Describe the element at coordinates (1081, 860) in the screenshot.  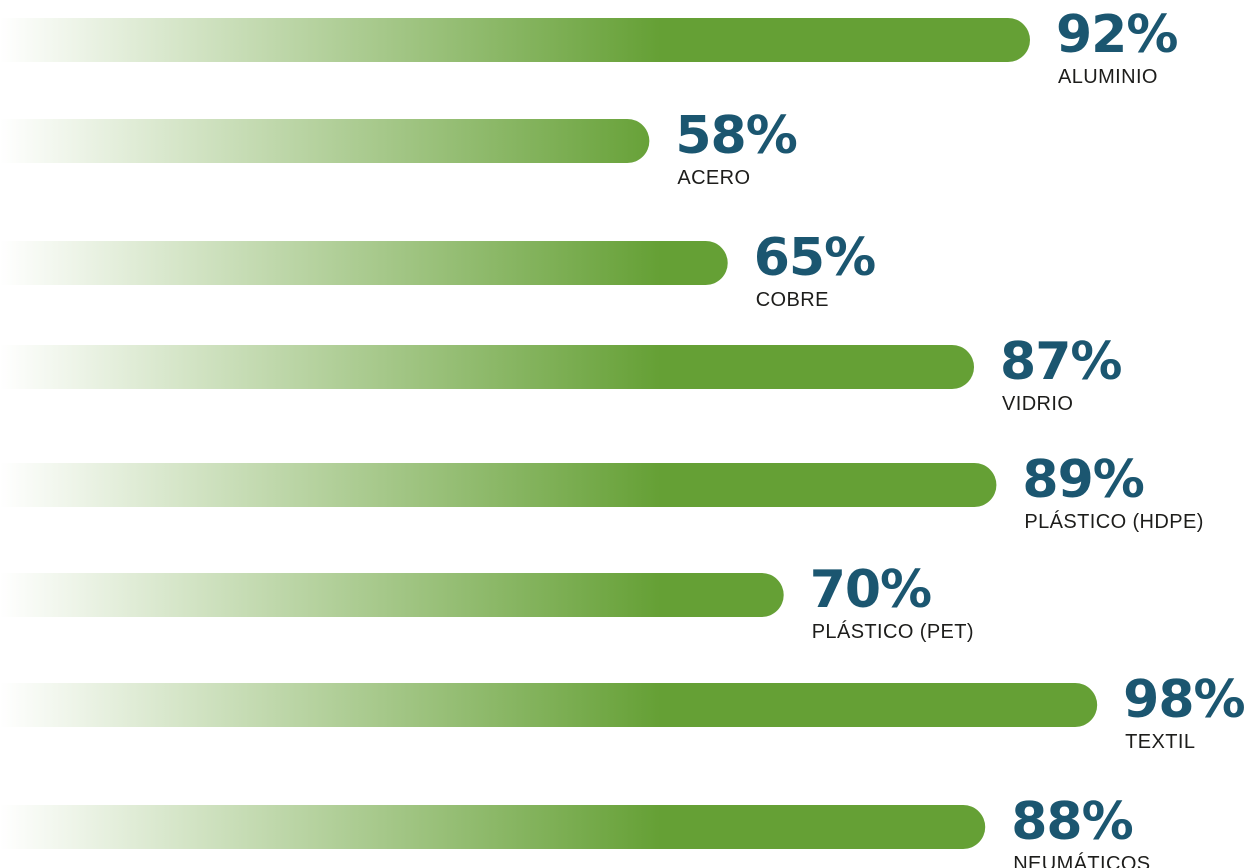
I see `category-label: NEUMÁTICOS` at that location.